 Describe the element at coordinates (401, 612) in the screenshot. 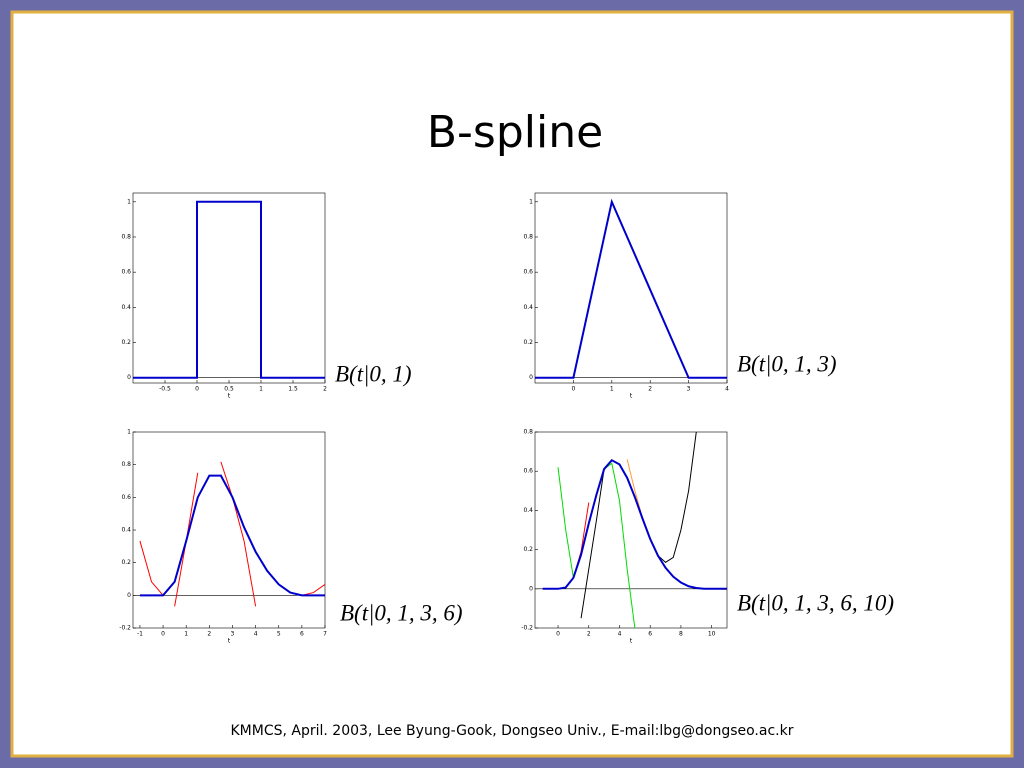

I see `formula: B(t|0, 1, 3, 6)` at that location.